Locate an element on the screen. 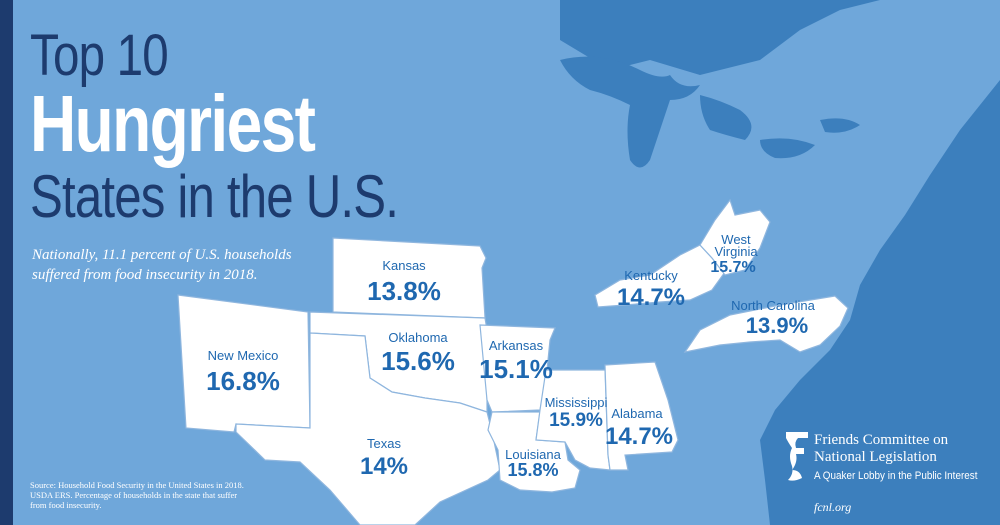  label-alabama: Alabama 14.7% is located at coordinates (639, 428).